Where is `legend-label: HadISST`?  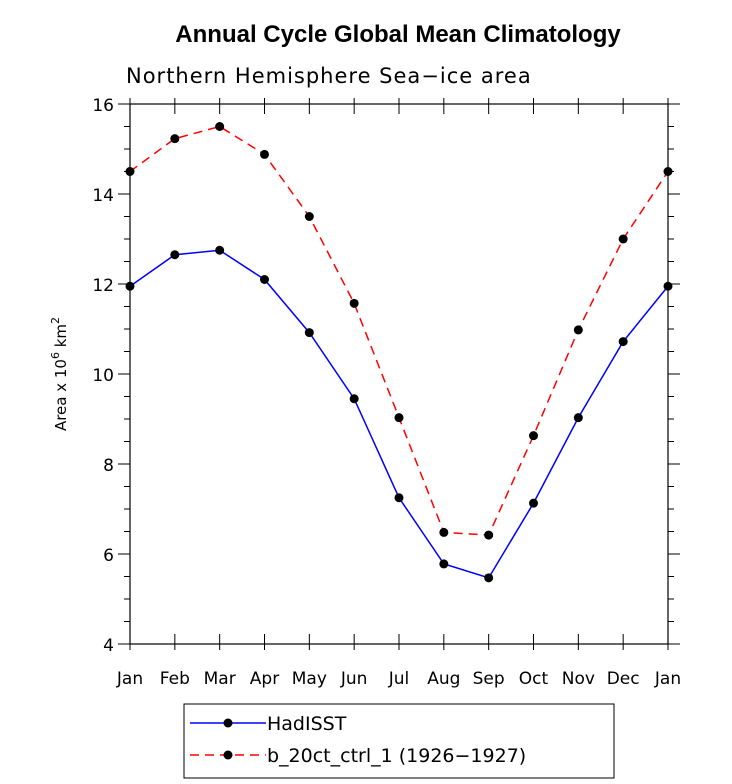 legend-label: HadISST is located at coordinates (307, 724).